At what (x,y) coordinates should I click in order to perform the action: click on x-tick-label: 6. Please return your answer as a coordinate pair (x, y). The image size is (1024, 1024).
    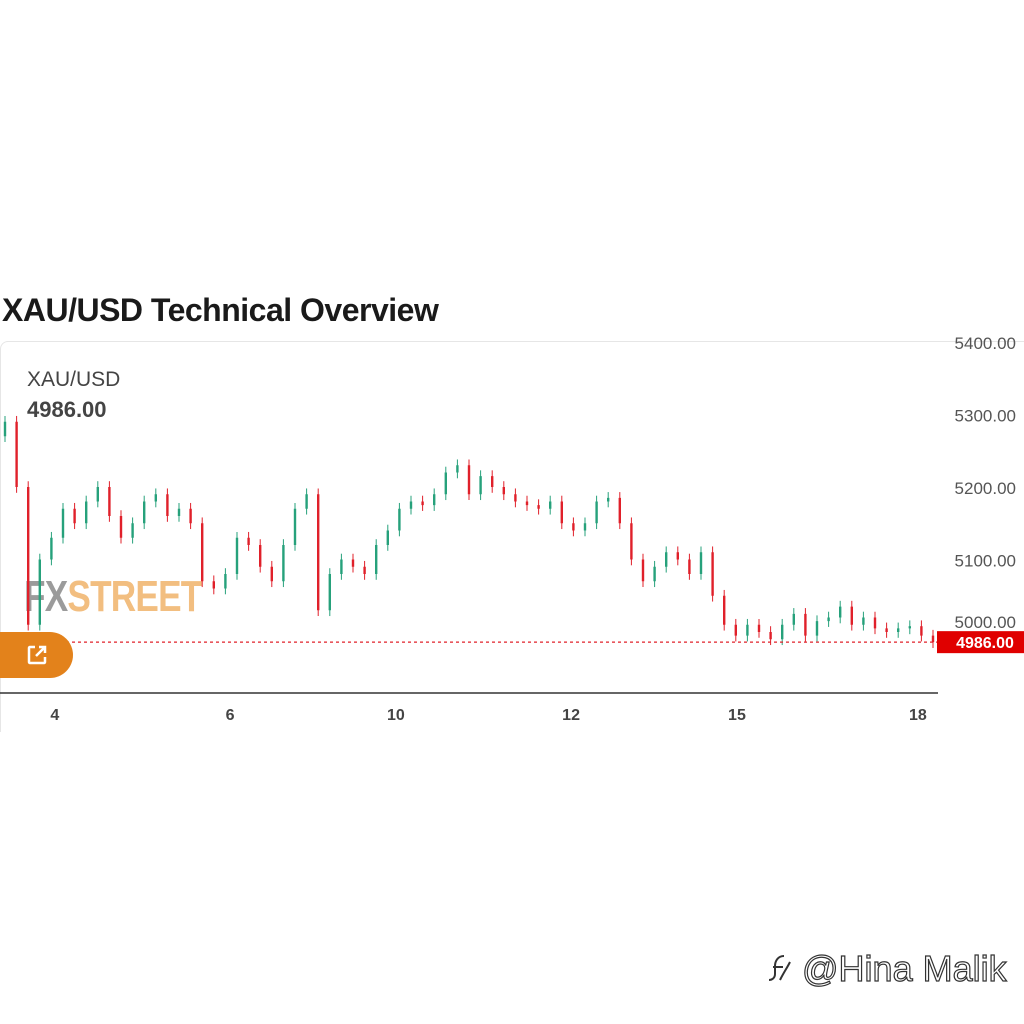
    Looking at the image, I should click on (230, 715).